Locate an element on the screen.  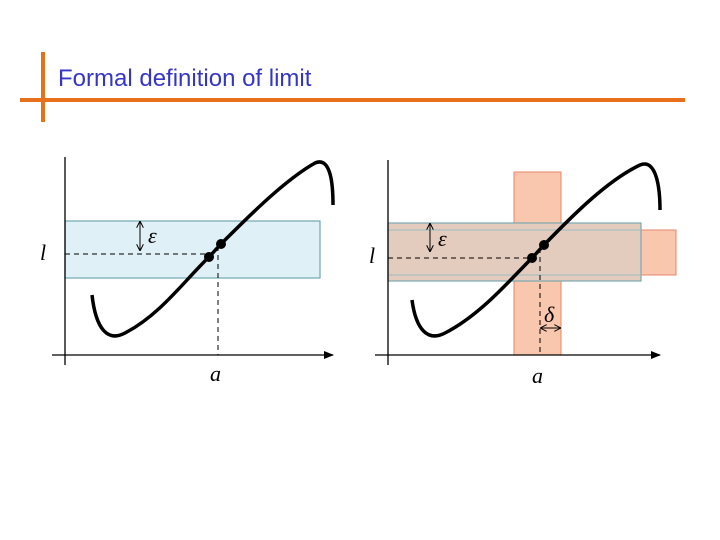
delta-label: δ is located at coordinates (549, 314).